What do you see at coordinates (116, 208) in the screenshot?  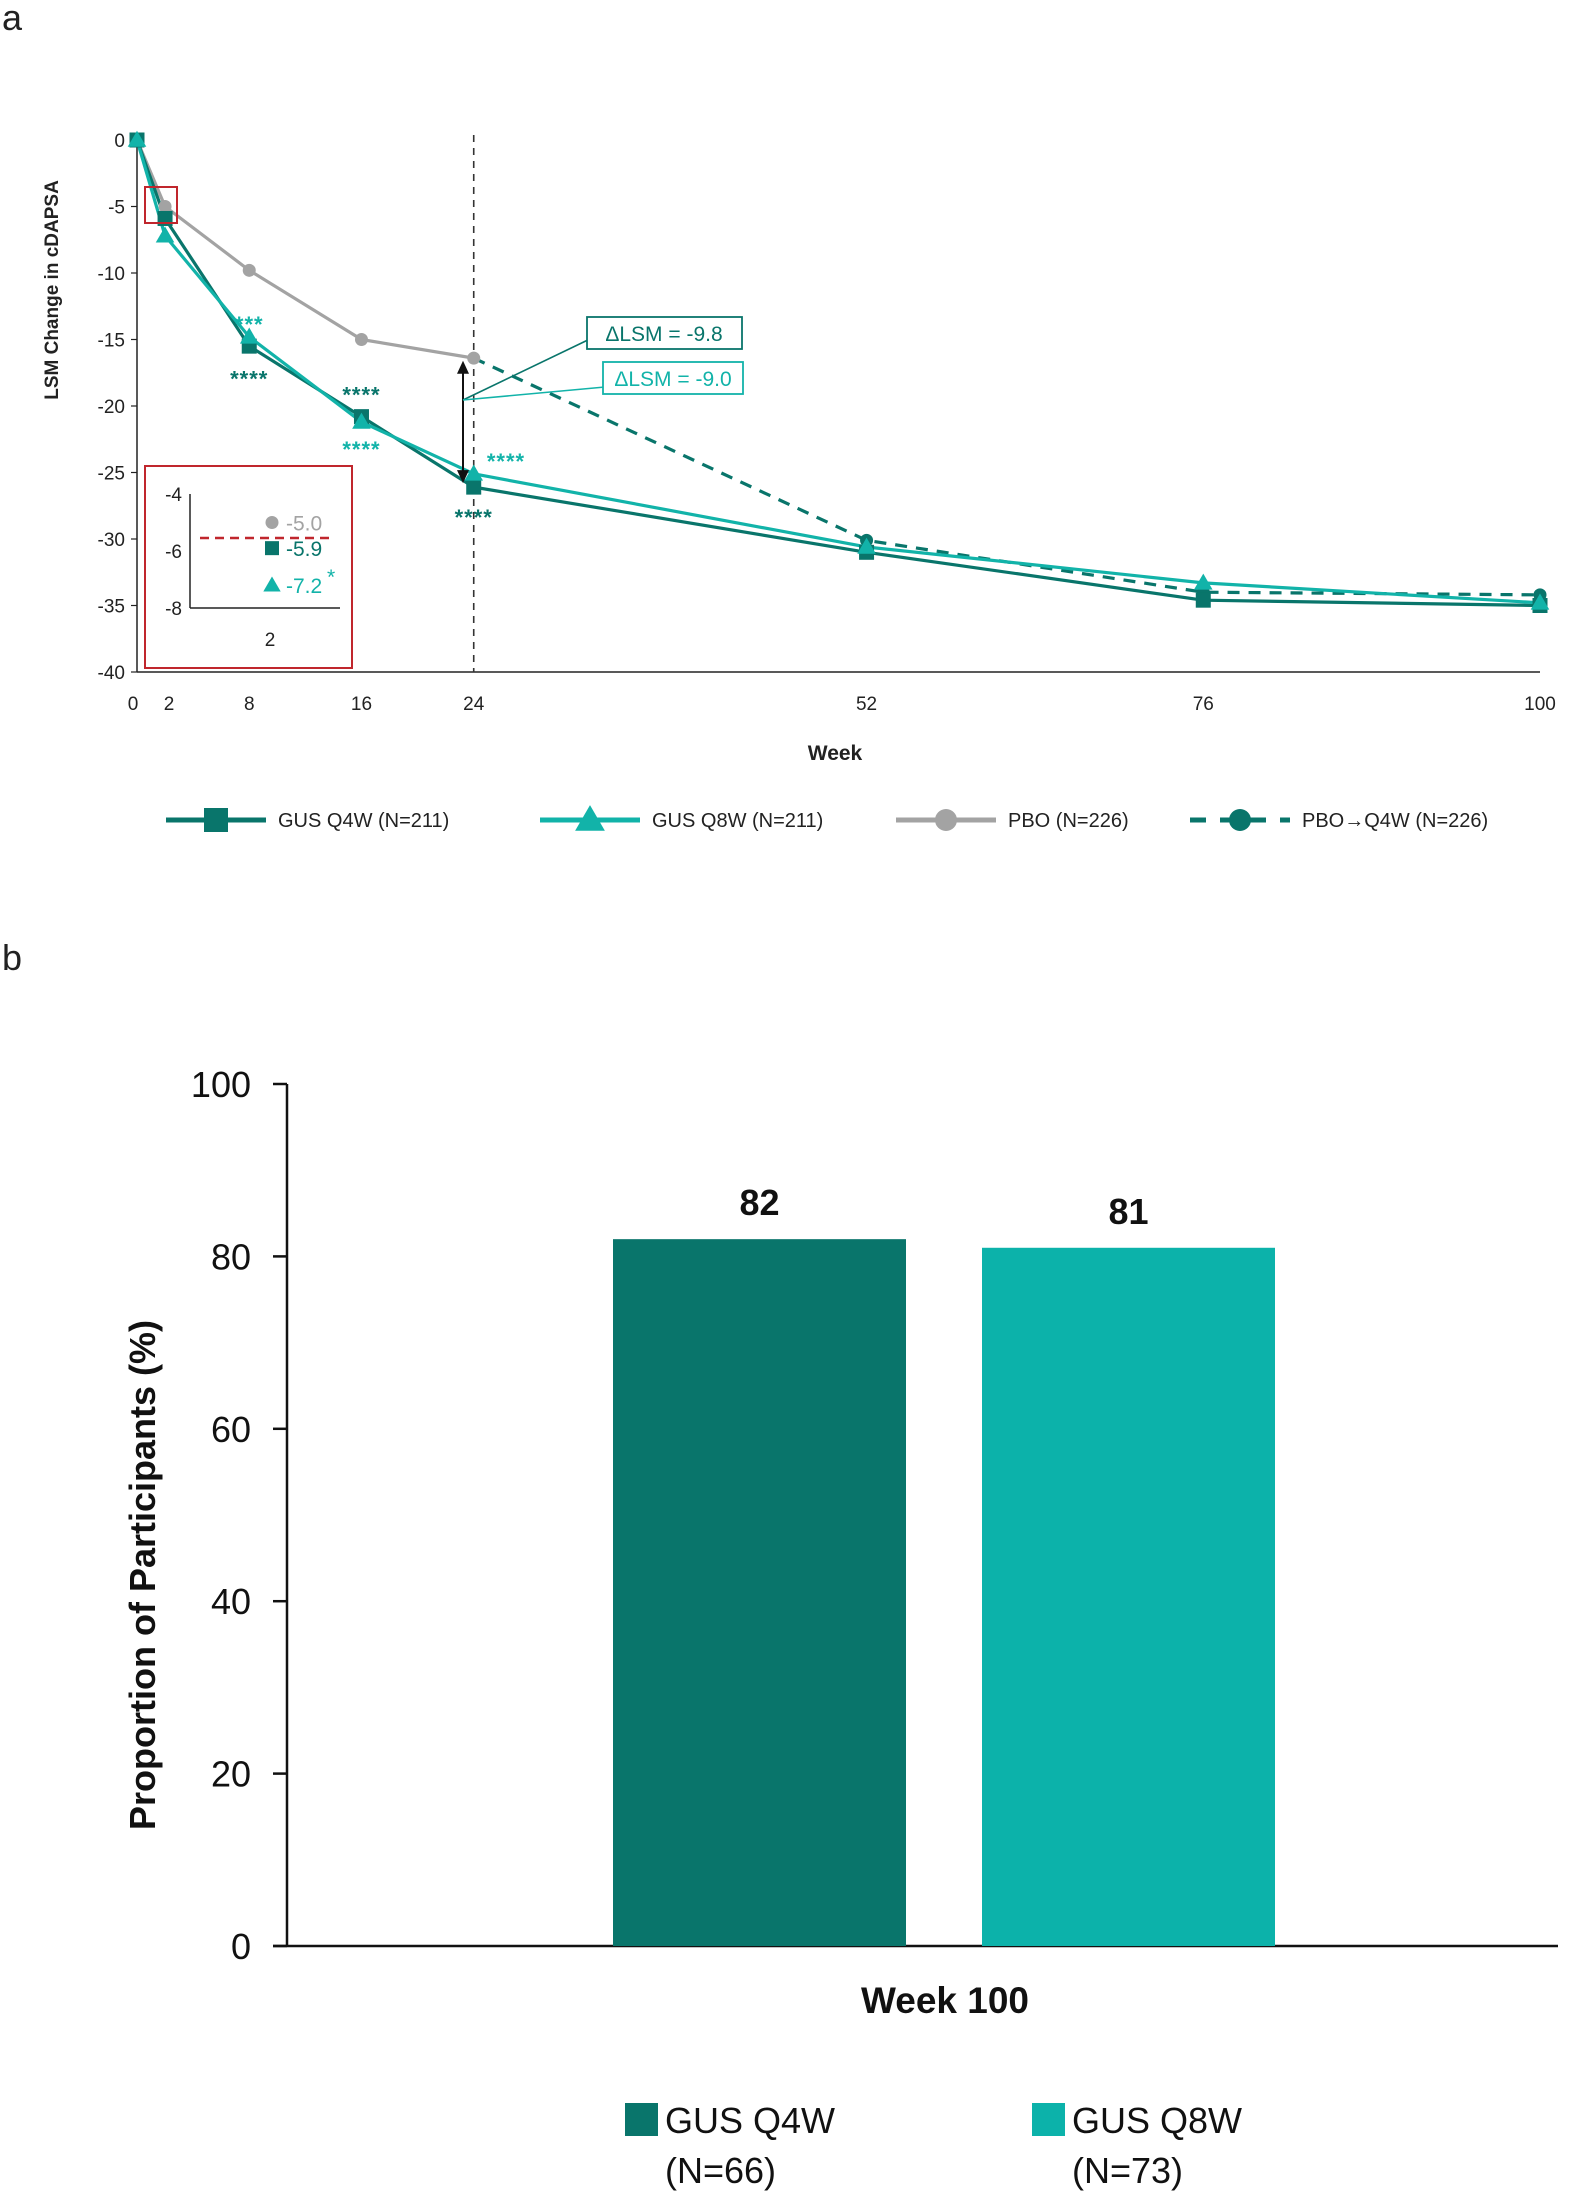 I see `y-tick-label: -5` at bounding box center [116, 208].